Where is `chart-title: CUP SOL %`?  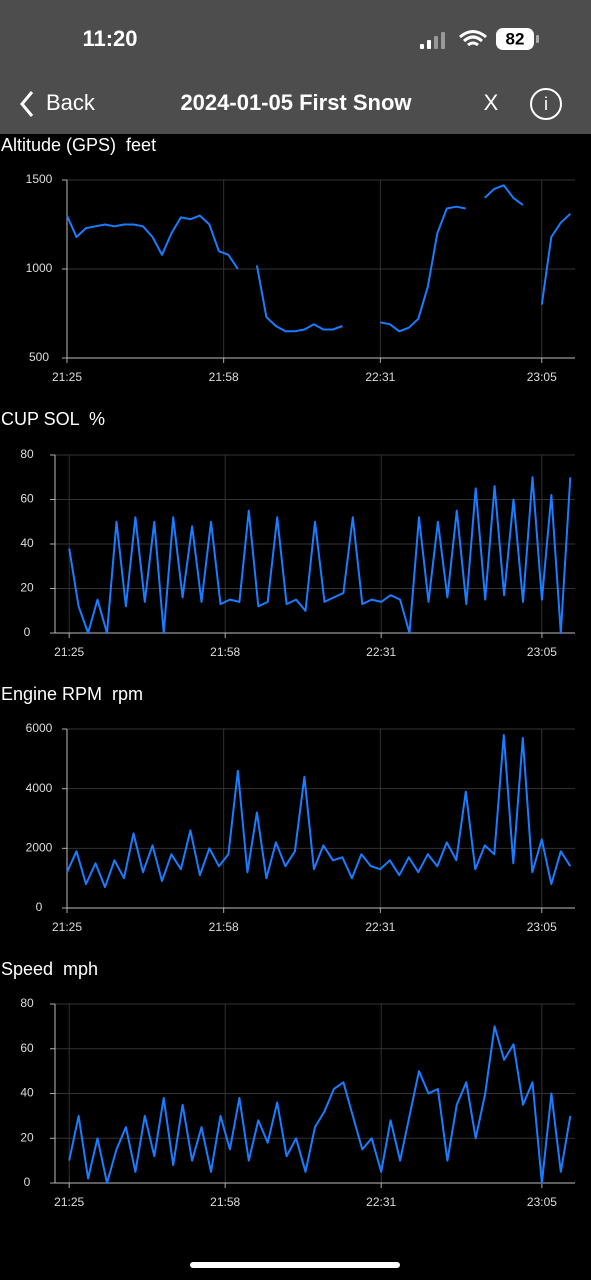
chart-title: CUP SOL % is located at coordinates (53, 419).